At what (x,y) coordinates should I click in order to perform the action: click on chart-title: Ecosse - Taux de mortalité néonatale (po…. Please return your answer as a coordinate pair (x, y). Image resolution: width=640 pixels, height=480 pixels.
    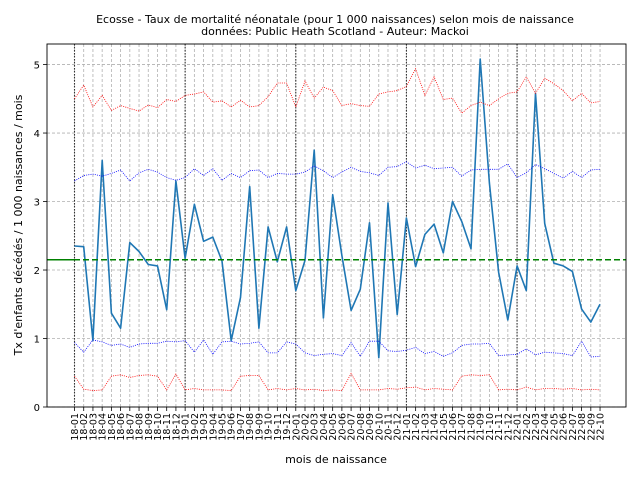
    Looking at the image, I should click on (335, 19).